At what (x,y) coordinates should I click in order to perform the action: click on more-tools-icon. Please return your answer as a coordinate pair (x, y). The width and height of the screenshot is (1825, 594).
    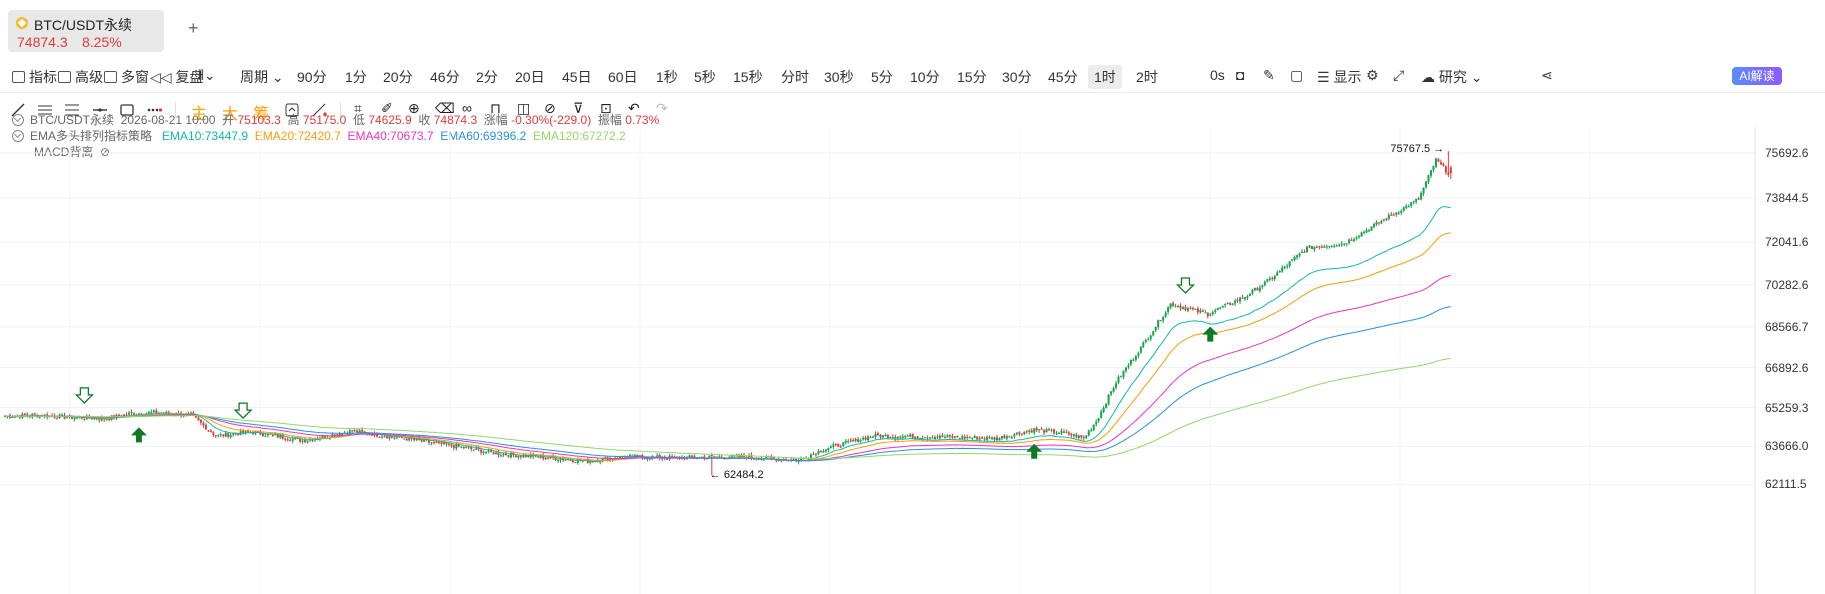
    Looking at the image, I should click on (154, 110).